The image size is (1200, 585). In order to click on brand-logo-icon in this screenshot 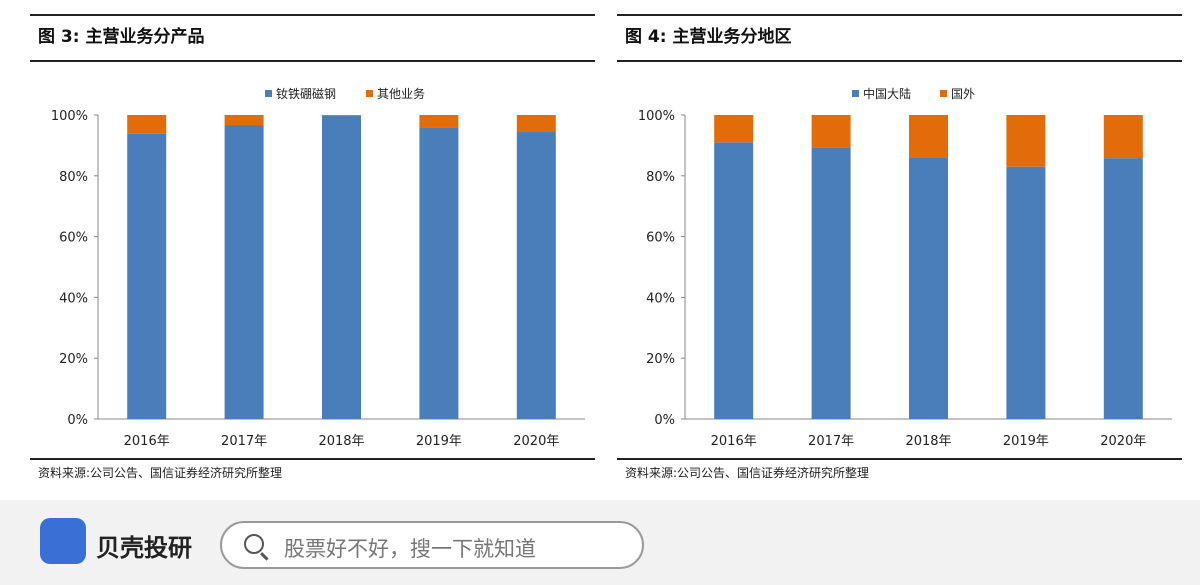, I will do `click(63, 541)`.